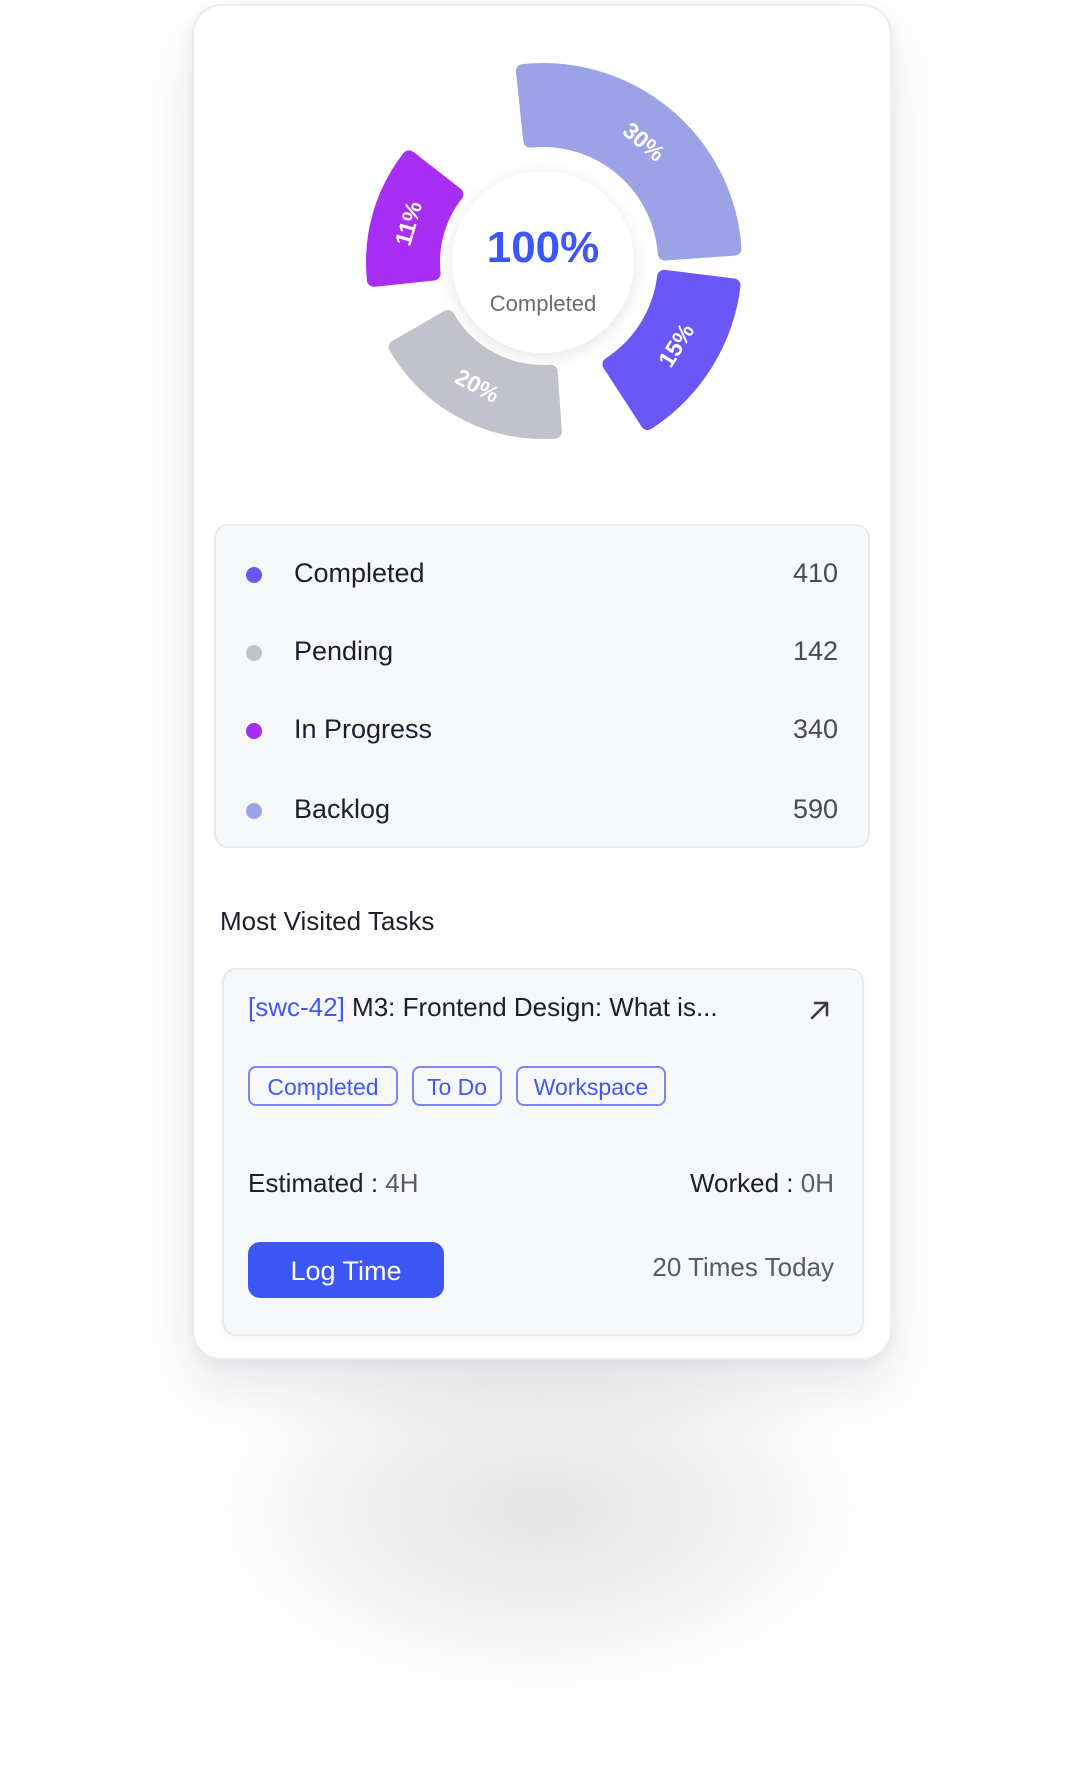 Image resolution: width=1080 pixels, height=1779 pixels. What do you see at coordinates (741, 1183) in the screenshot?
I see `worked-label: Worked :` at bounding box center [741, 1183].